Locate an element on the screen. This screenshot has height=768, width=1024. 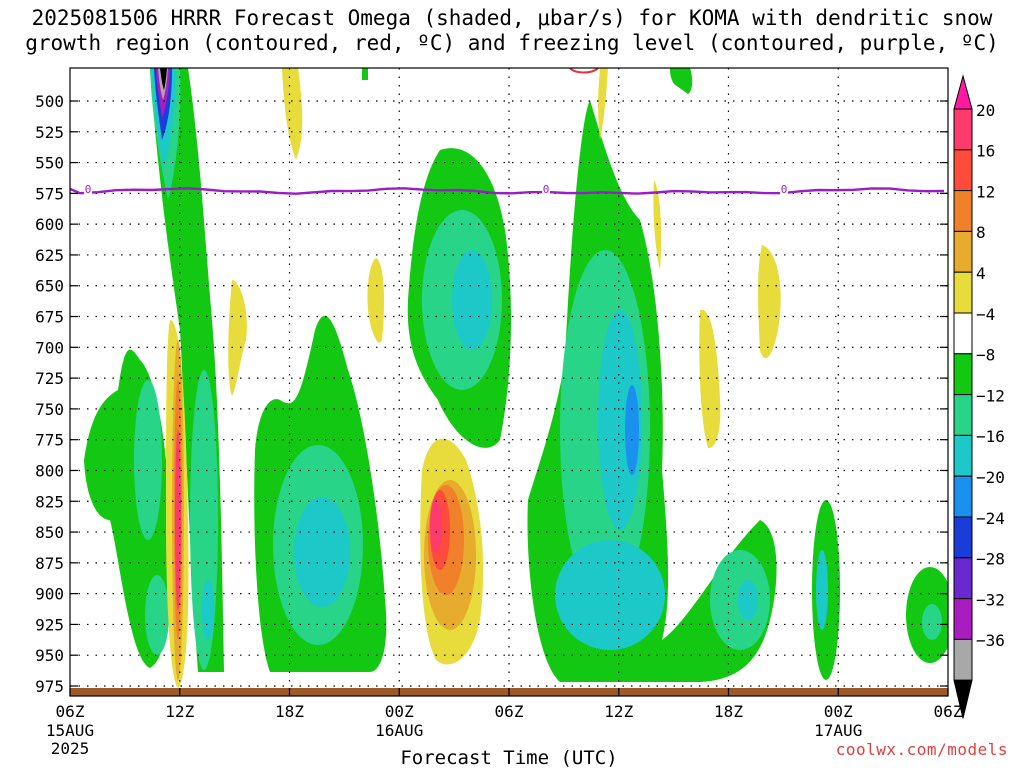
shade-yellow-b is located at coordinates (237, 338).